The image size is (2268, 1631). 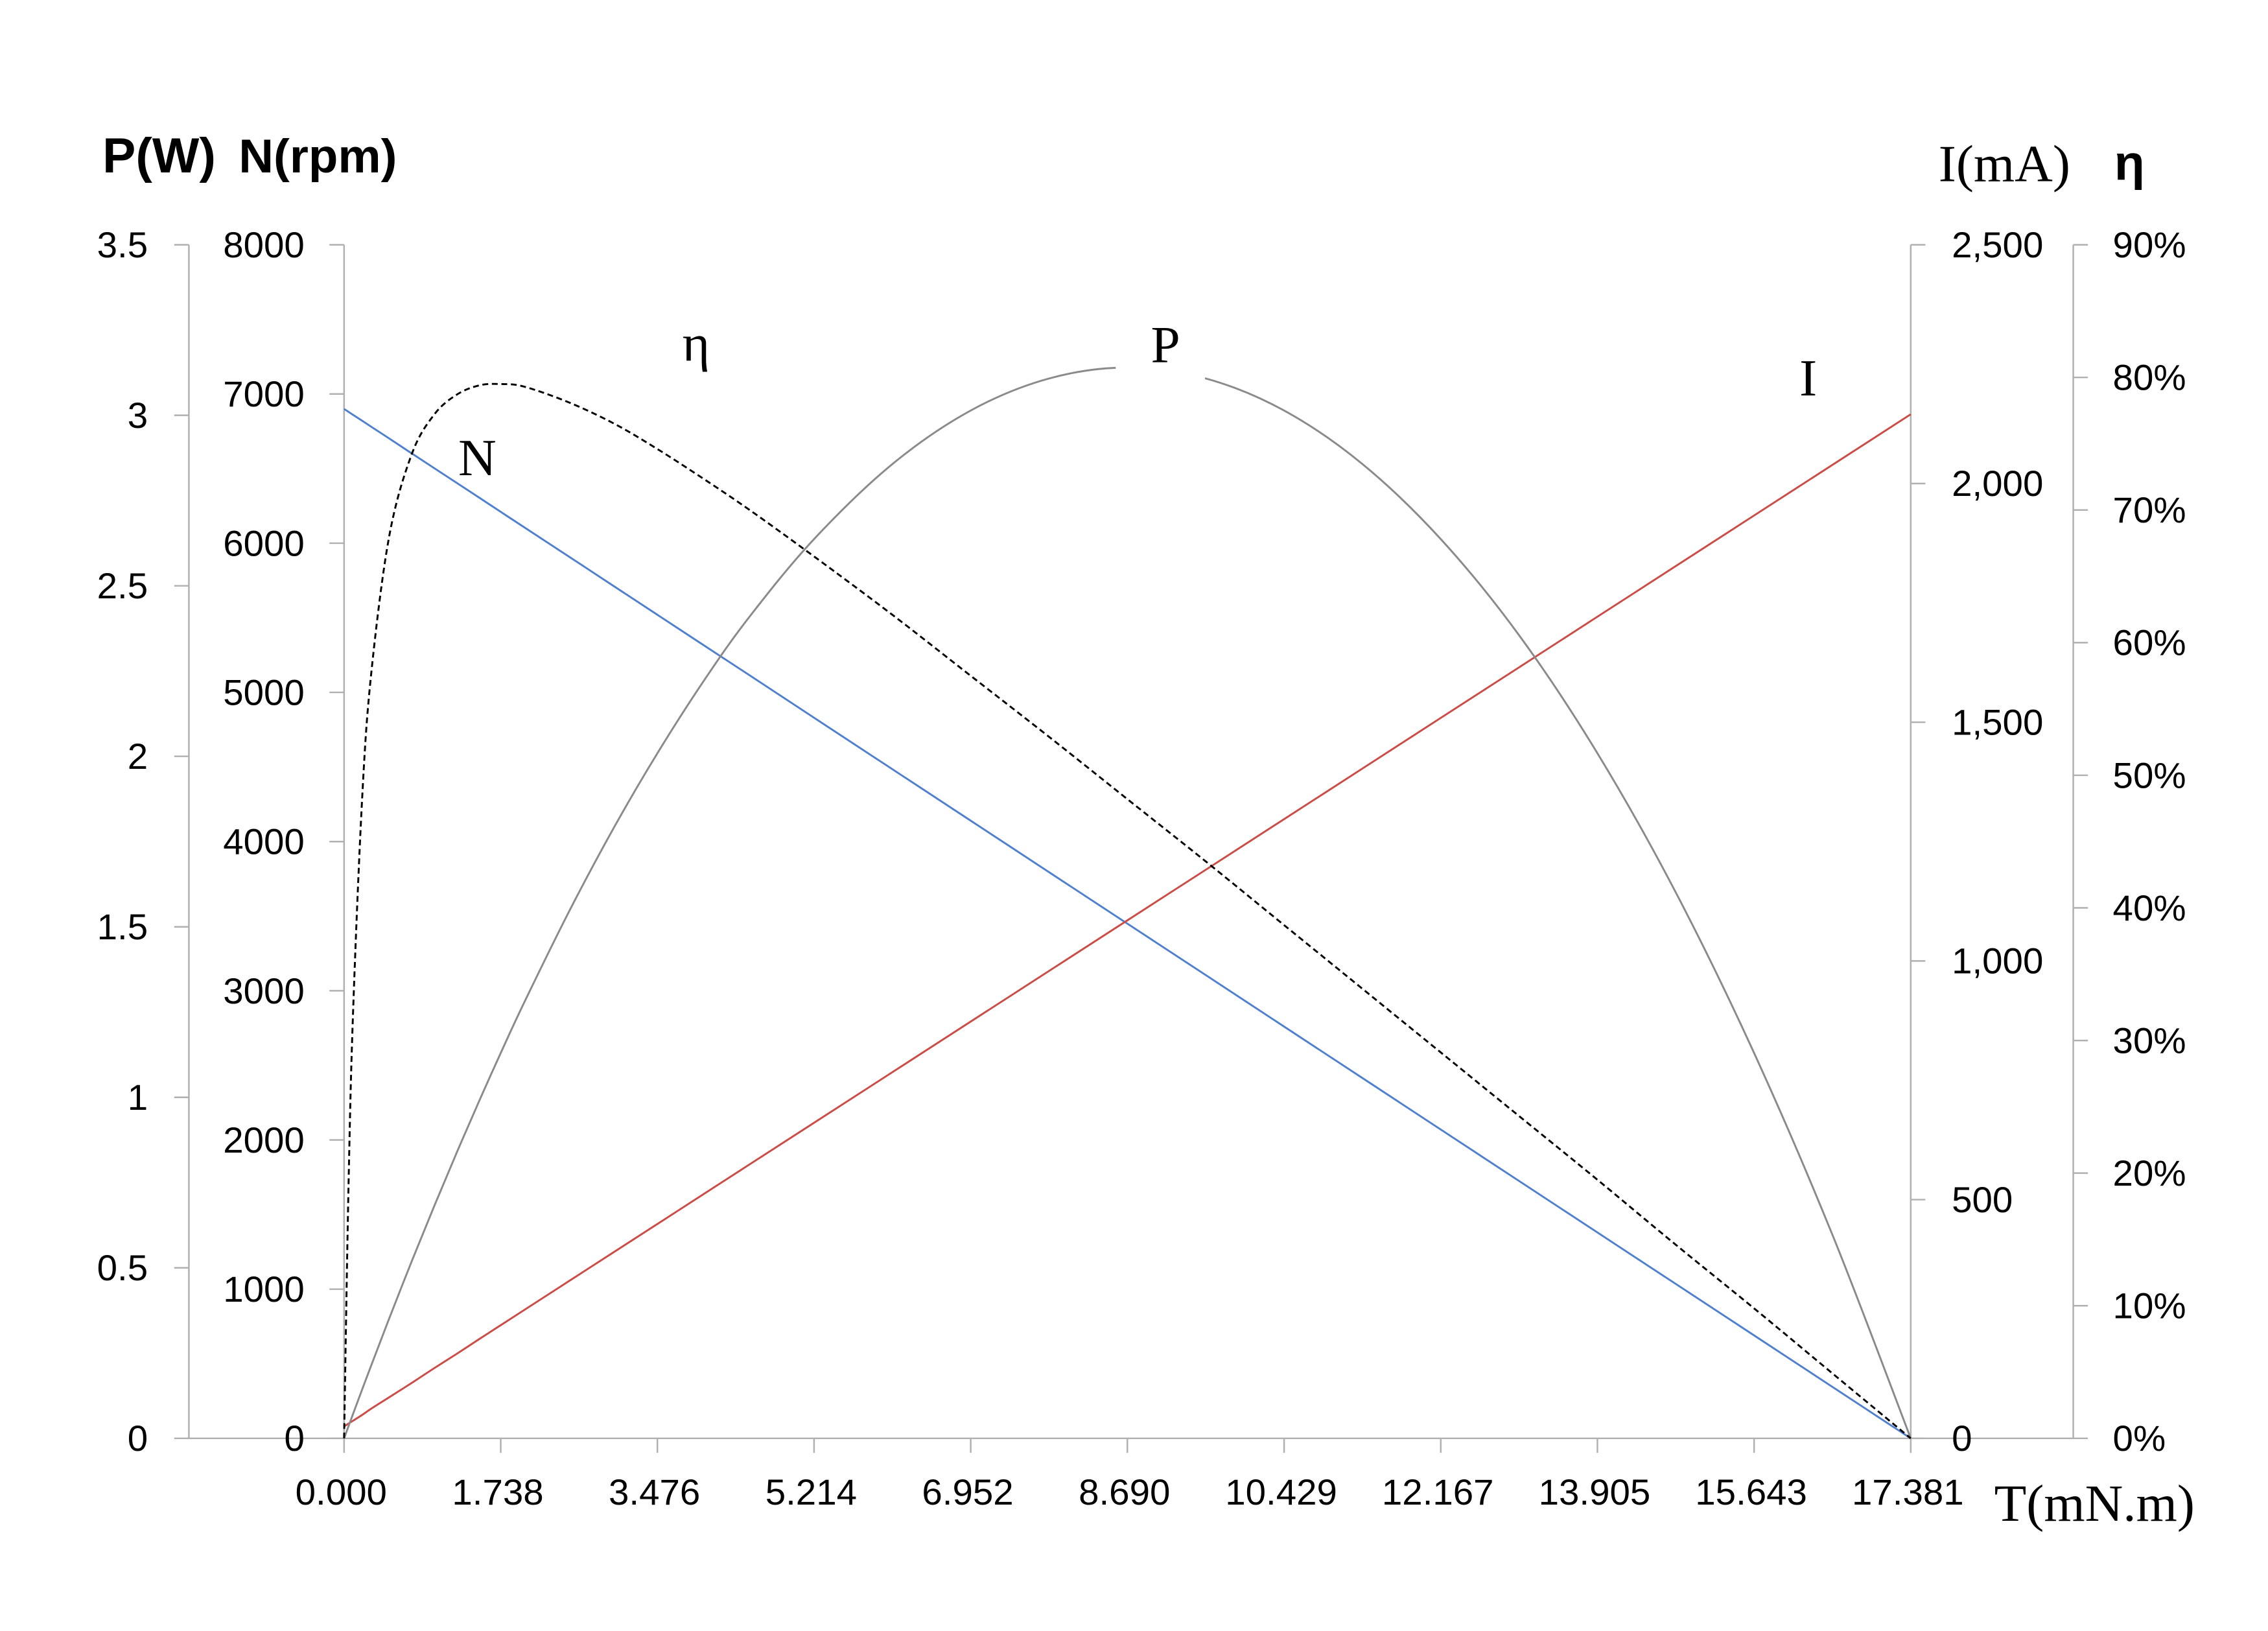 I want to click on speed-curve-label: N, so click(x=477, y=458).